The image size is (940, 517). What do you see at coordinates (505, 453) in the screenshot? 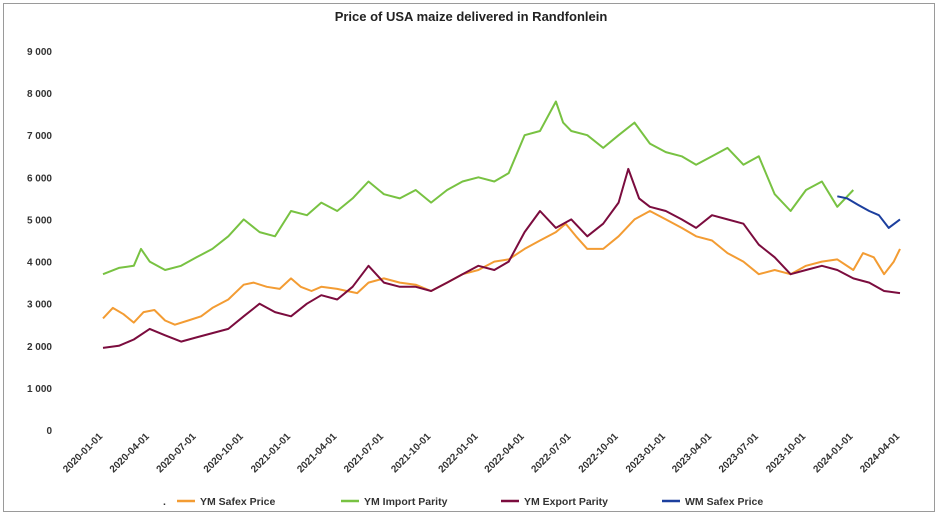
I see `x-tick-label: 2022-04-01` at bounding box center [505, 453].